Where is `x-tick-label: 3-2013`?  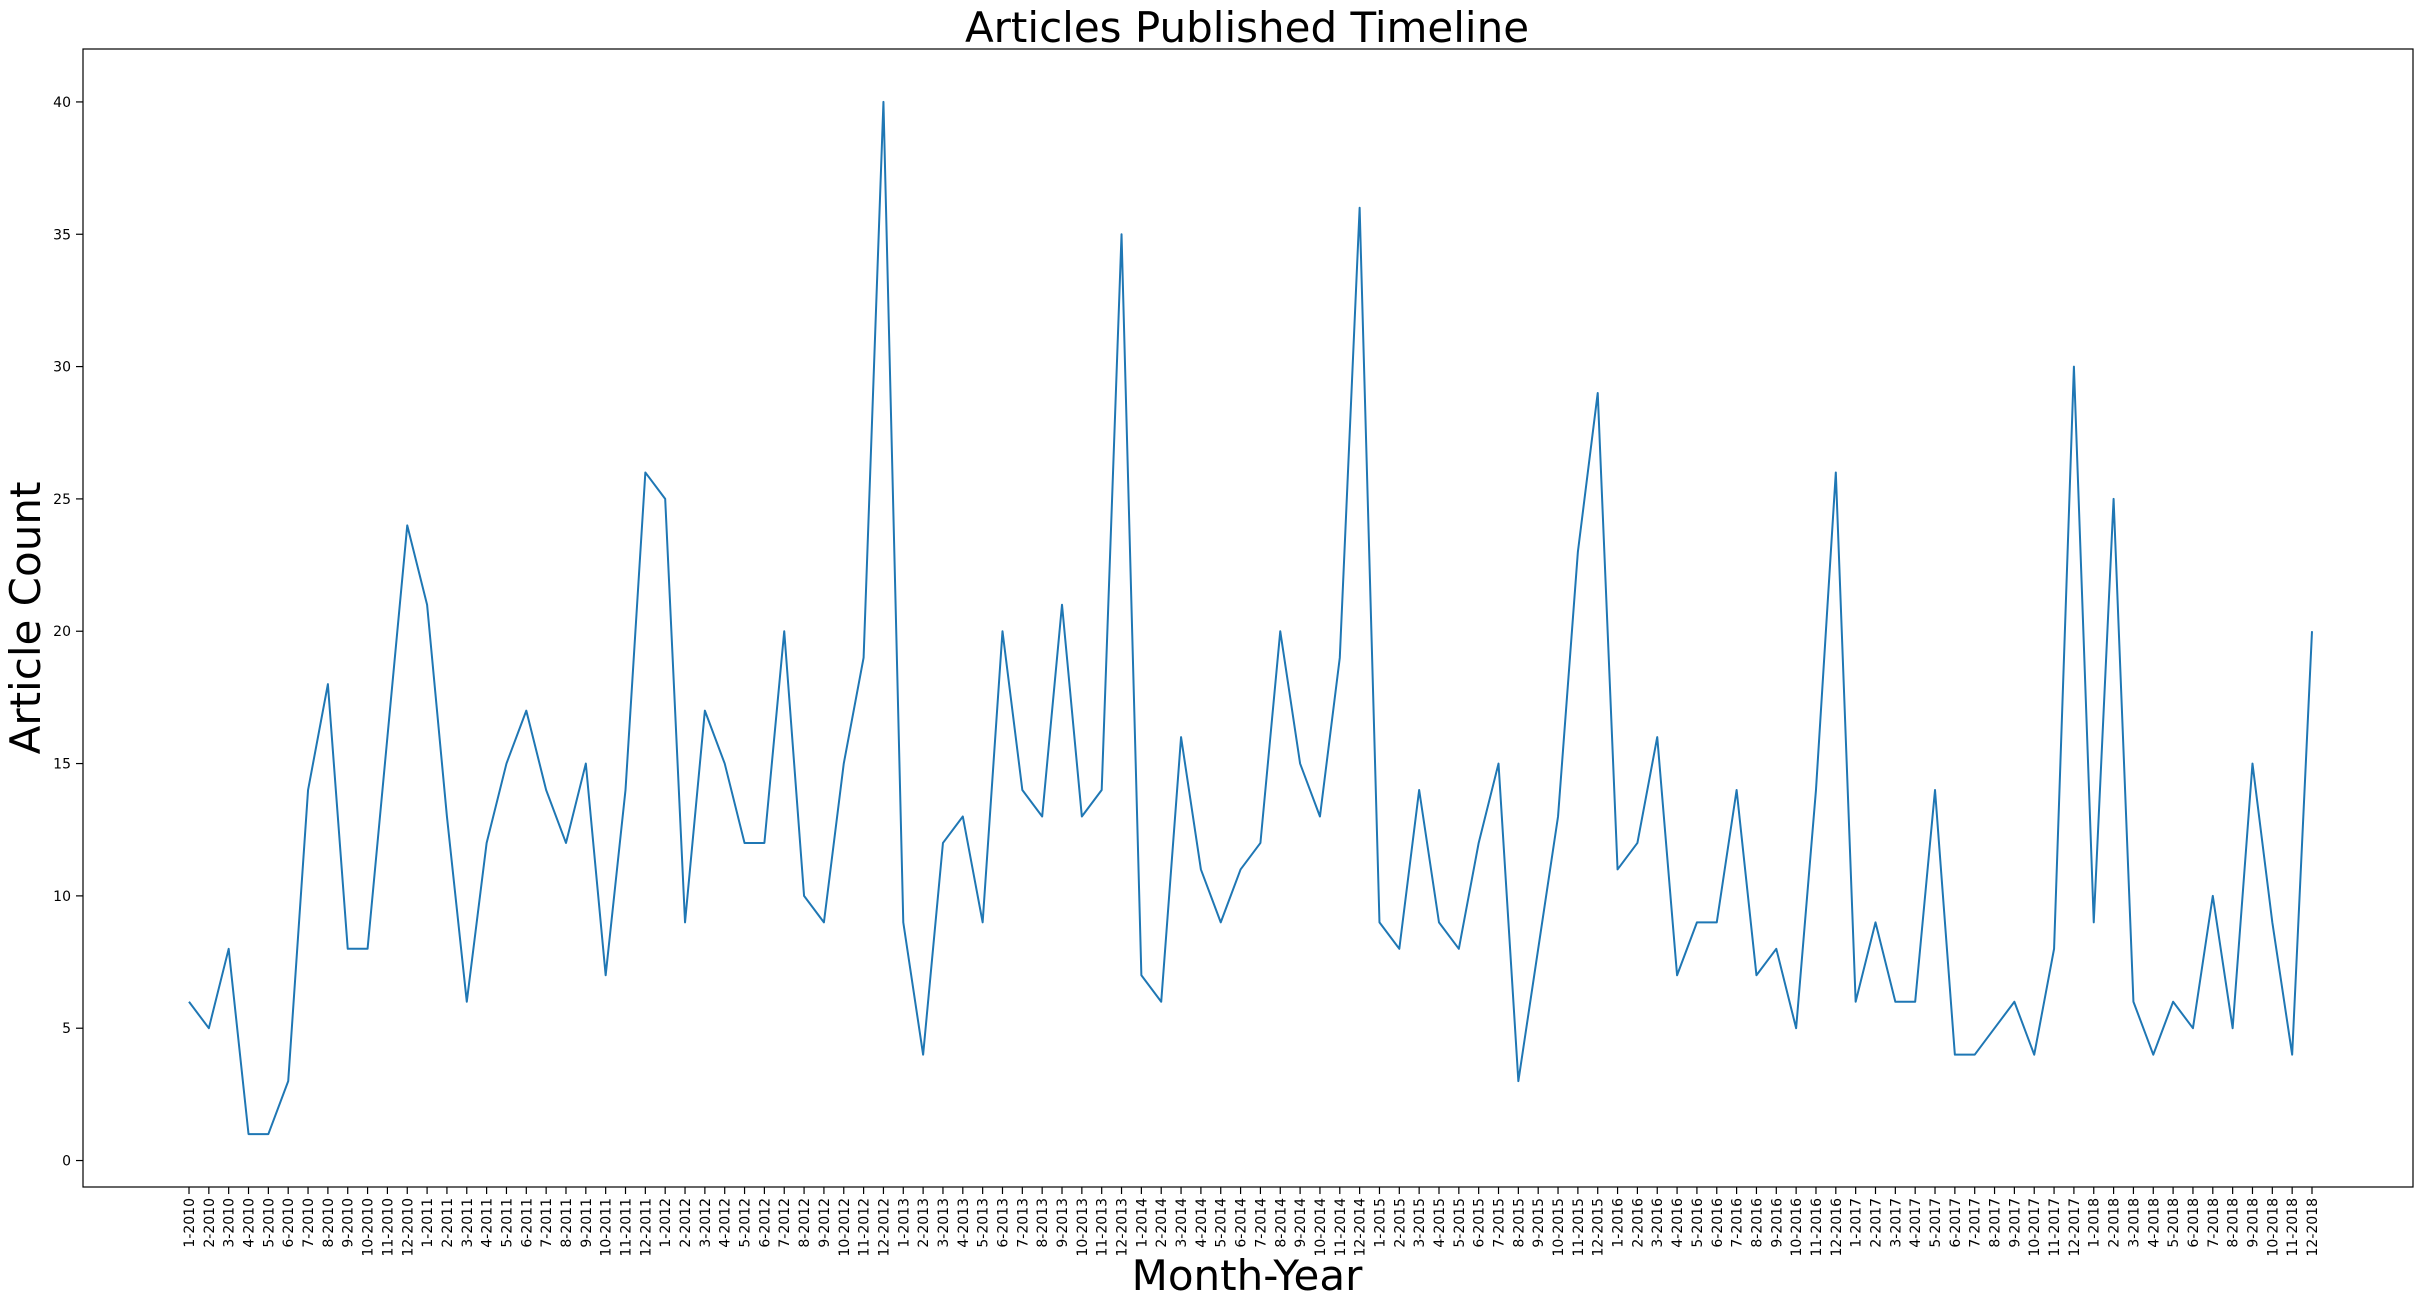 x-tick-label: 3-2013 is located at coordinates (944, 1223).